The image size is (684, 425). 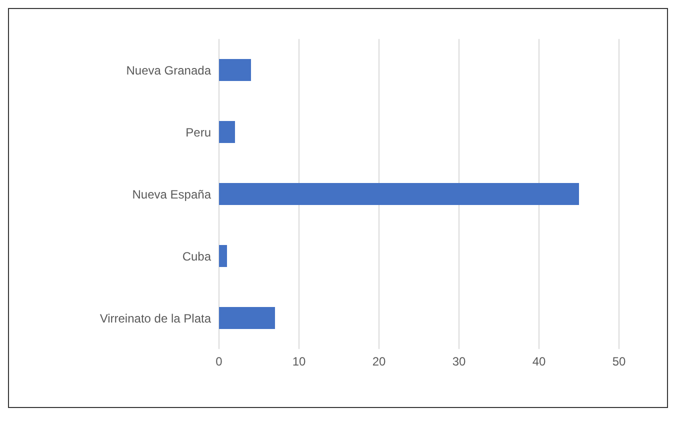 I want to click on x-tick-label: 20, so click(x=379, y=361).